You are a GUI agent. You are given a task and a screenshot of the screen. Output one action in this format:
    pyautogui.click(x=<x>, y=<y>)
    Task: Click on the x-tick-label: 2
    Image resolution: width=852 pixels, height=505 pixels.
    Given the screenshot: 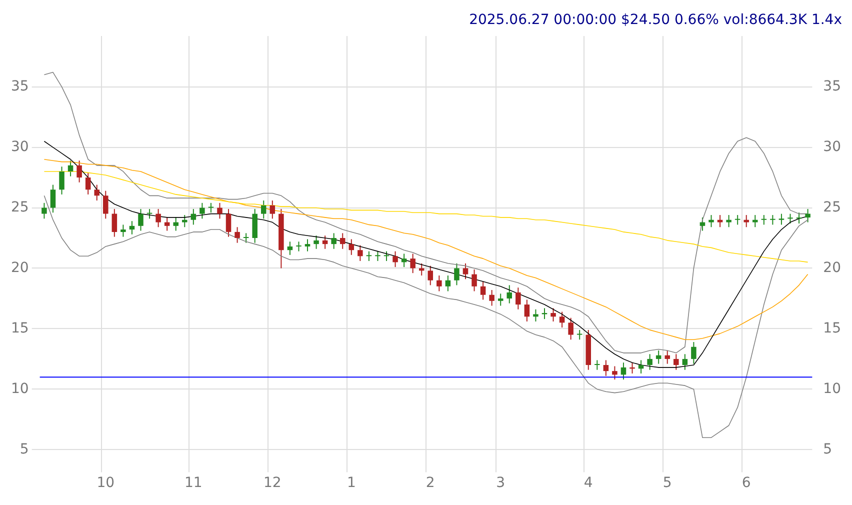 What is the action you would take?
    pyautogui.click(x=430, y=483)
    